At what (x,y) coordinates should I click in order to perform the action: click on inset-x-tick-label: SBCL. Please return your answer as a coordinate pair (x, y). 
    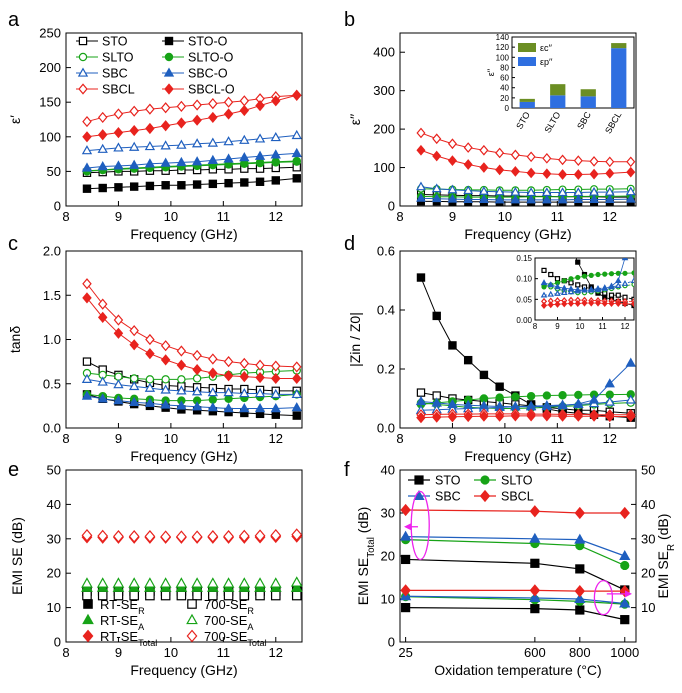
    Looking at the image, I should click on (613, 122).